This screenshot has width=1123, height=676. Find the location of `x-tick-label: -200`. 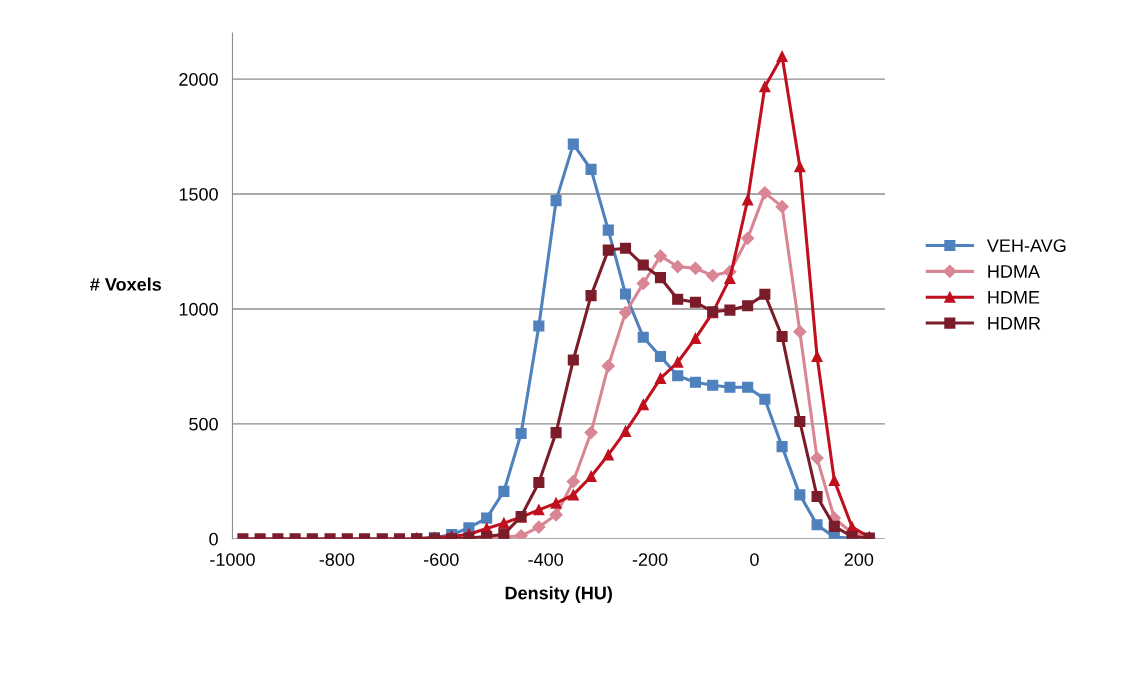

x-tick-label: -200 is located at coordinates (650, 559).